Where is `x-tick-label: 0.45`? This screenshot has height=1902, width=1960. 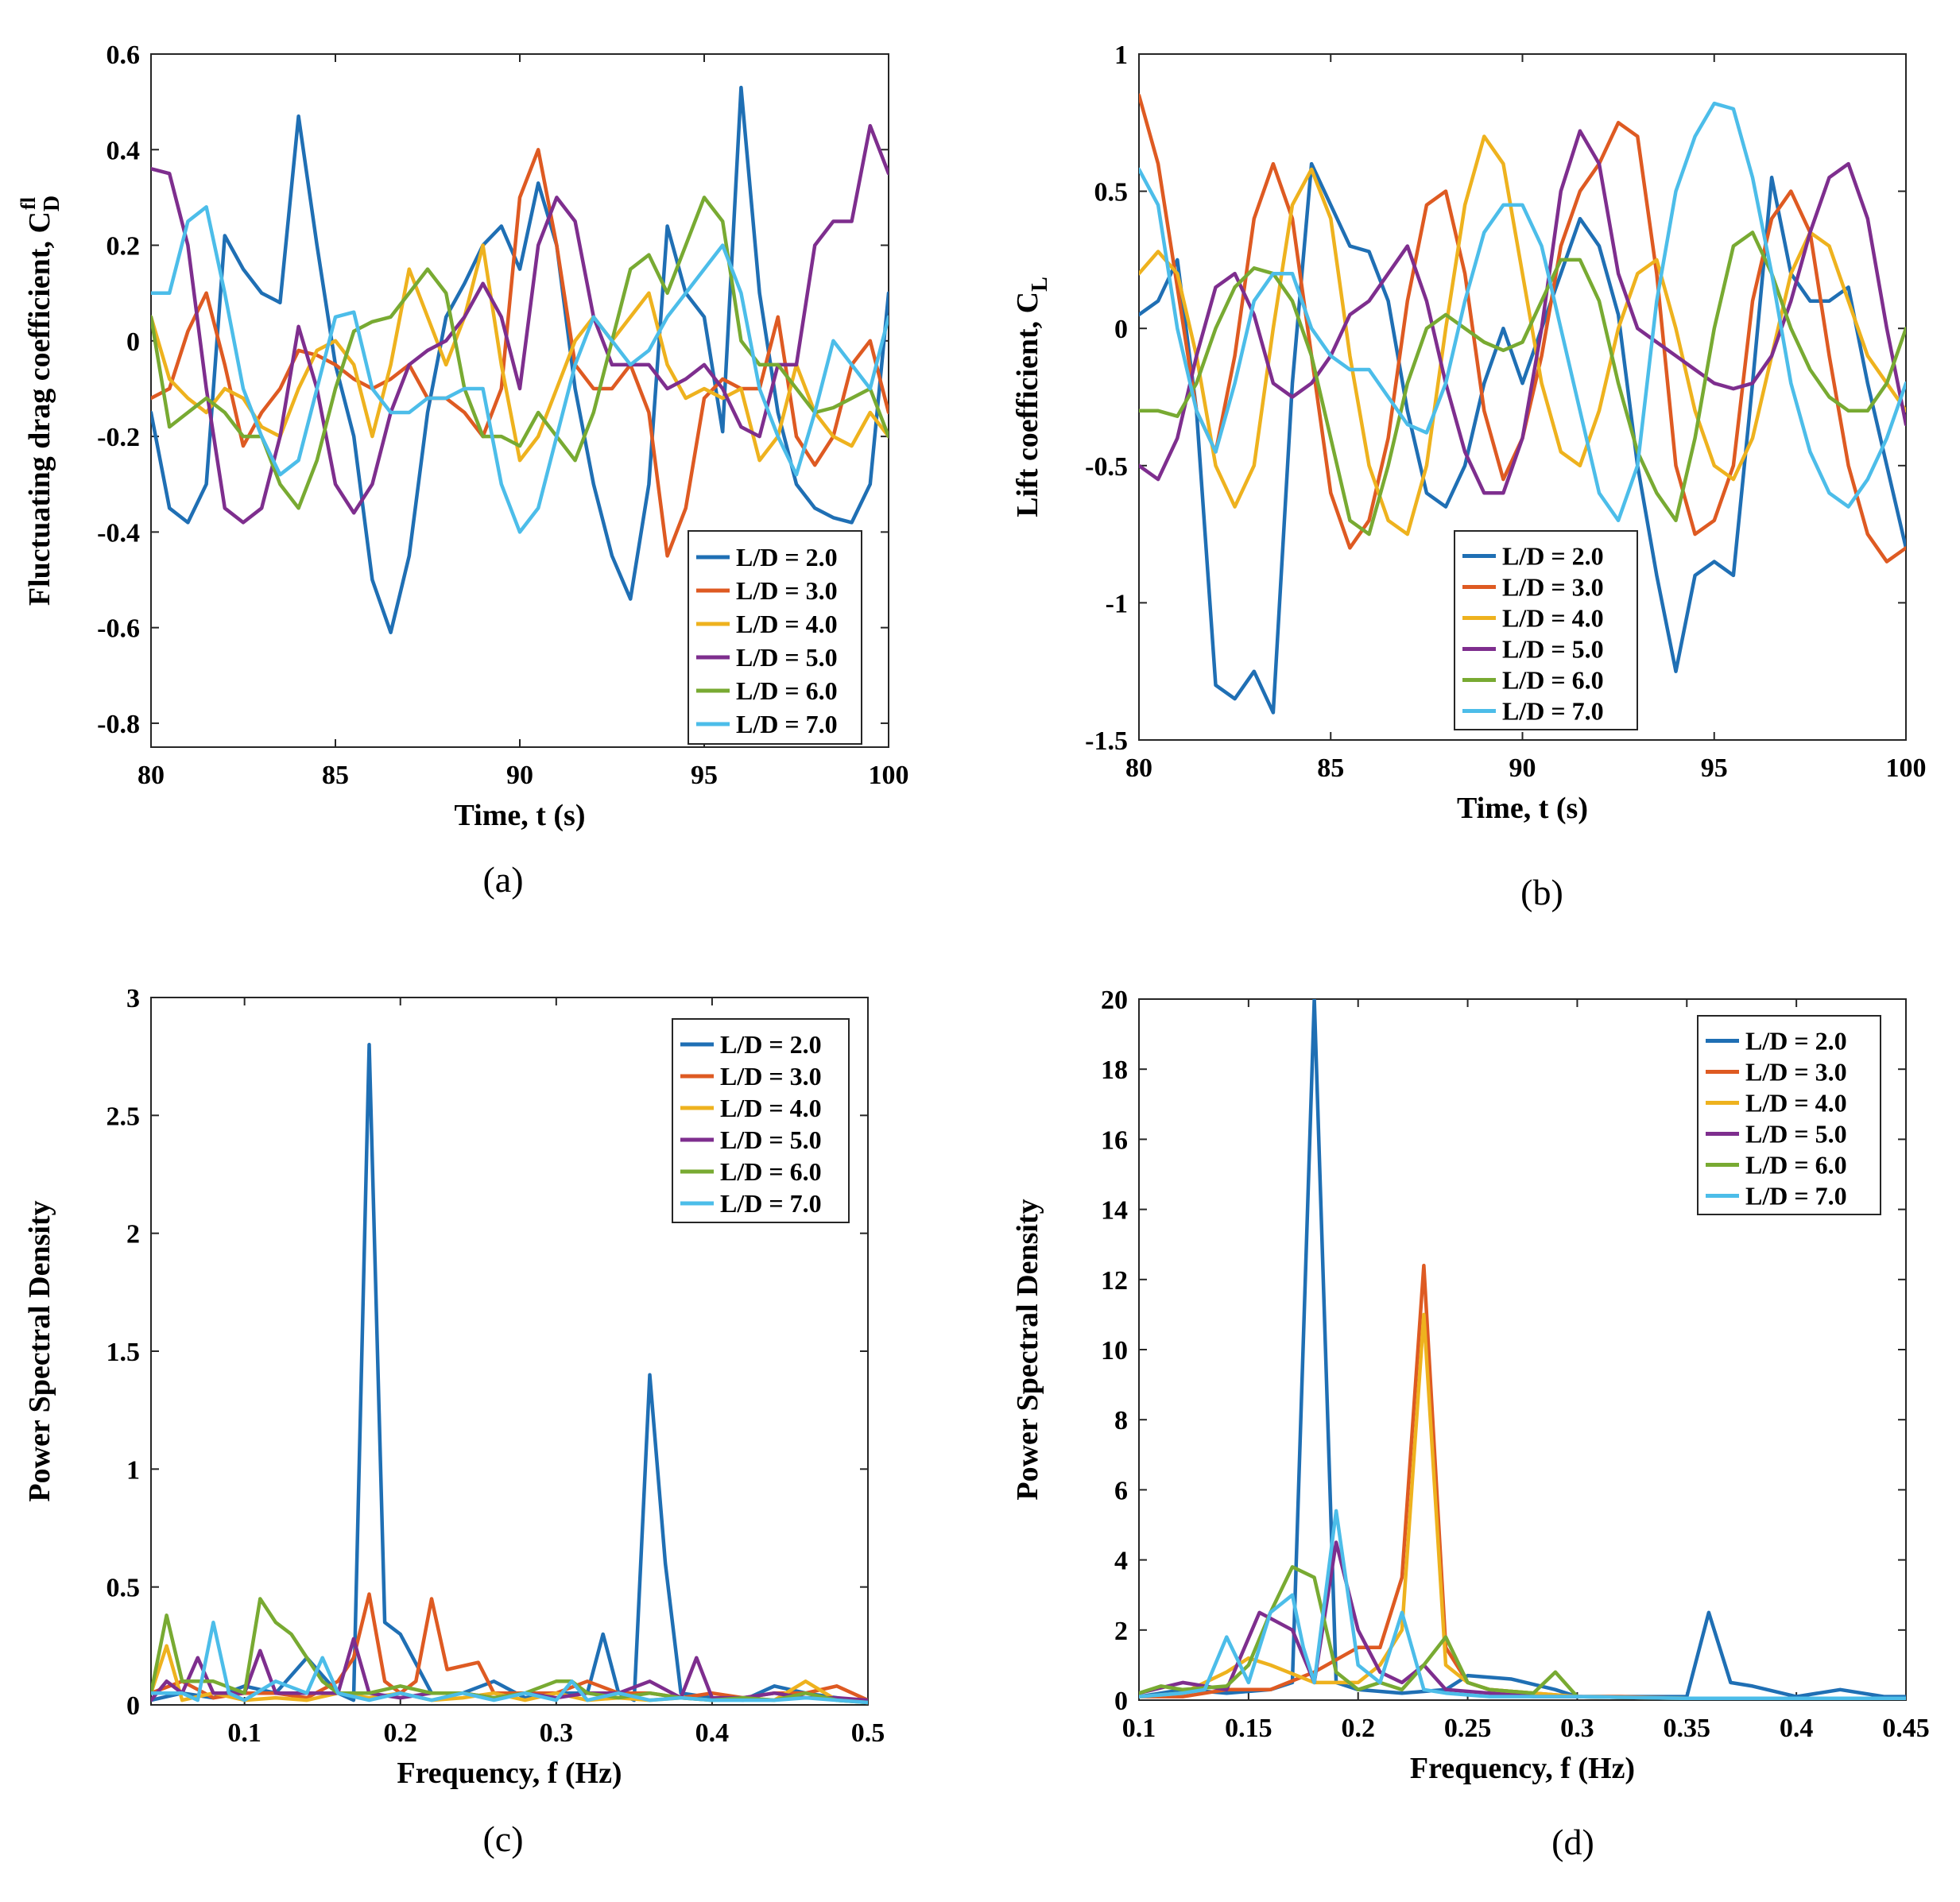 x-tick-label: 0.45 is located at coordinates (1906, 1728).